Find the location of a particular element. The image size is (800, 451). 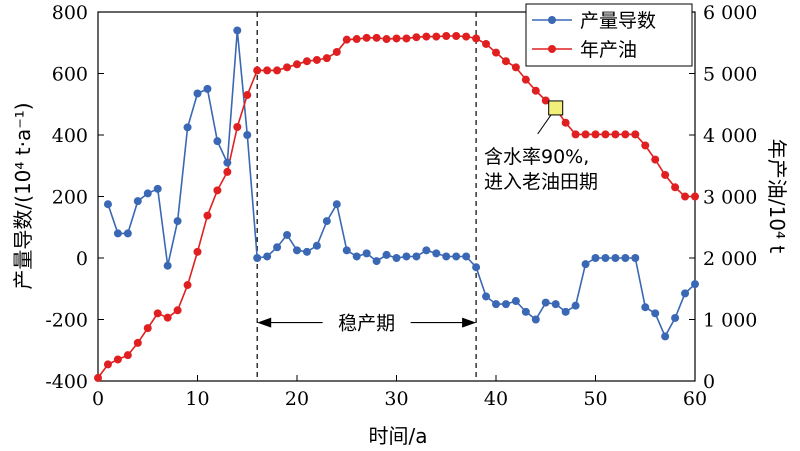

arrow-head-right is located at coordinates (469, 322).